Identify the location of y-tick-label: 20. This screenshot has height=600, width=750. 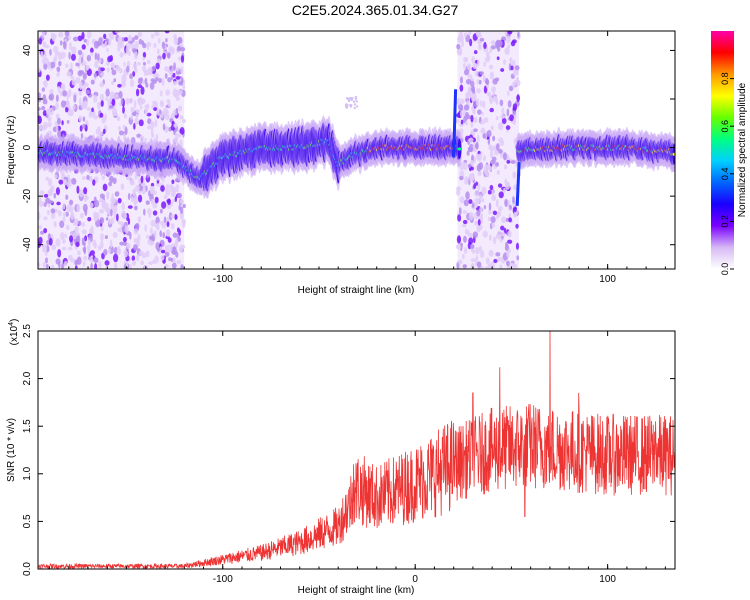
(27, 99).